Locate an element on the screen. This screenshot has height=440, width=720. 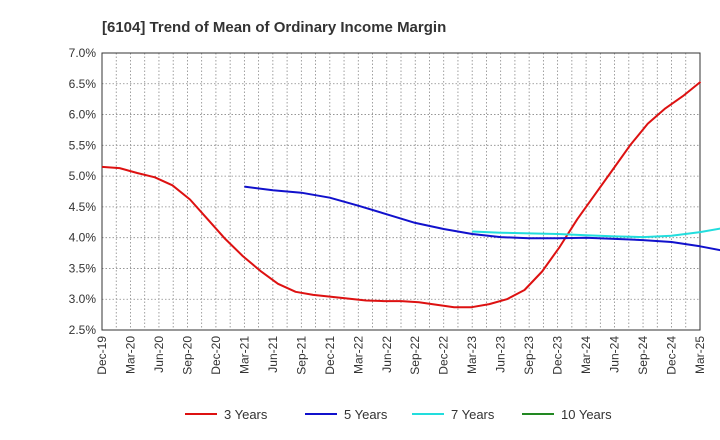
series-line-5-years is located at coordinates (482, 218).